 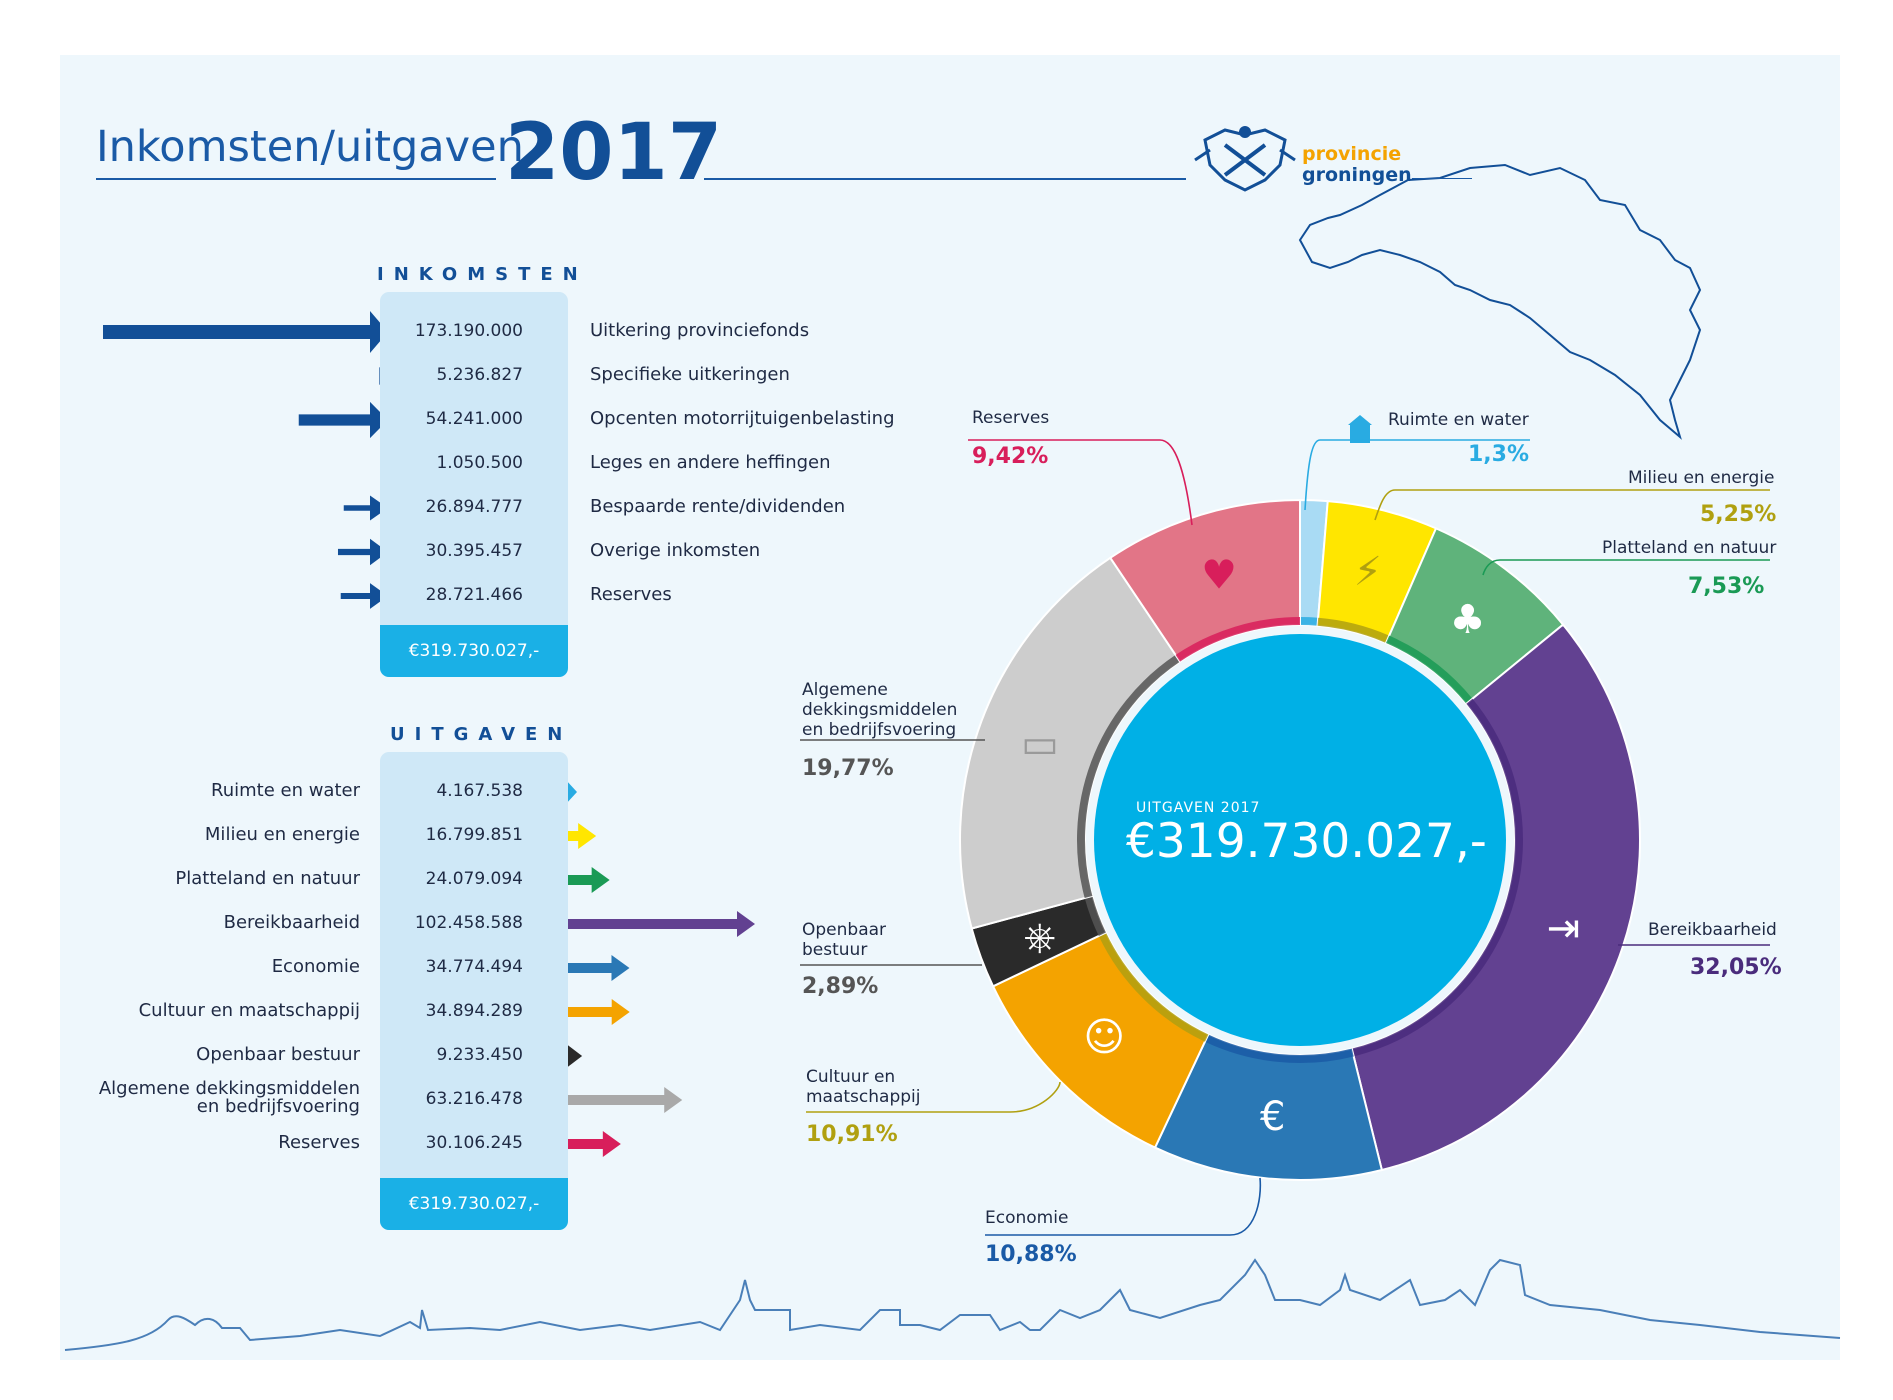 I want to click on ann-openbaar-label: Openbaar bestuur, so click(x=844, y=940).